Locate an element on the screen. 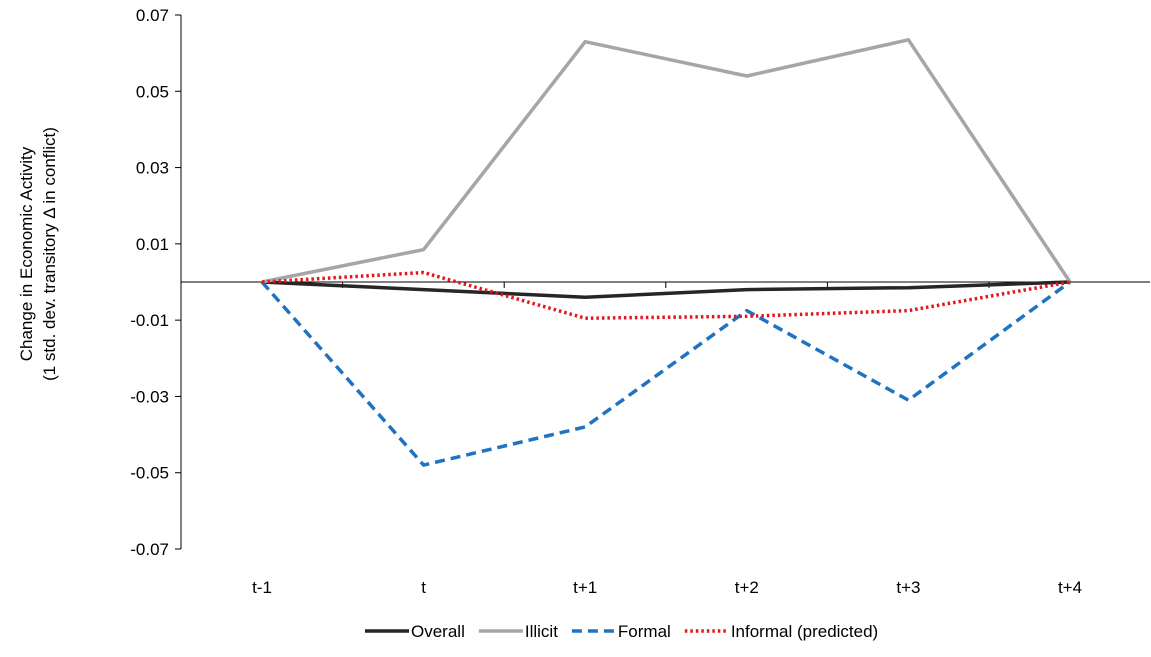 Image resolution: width=1151 pixels, height=657 pixels. y-tick-label: 0.01 is located at coordinates (152, 244).